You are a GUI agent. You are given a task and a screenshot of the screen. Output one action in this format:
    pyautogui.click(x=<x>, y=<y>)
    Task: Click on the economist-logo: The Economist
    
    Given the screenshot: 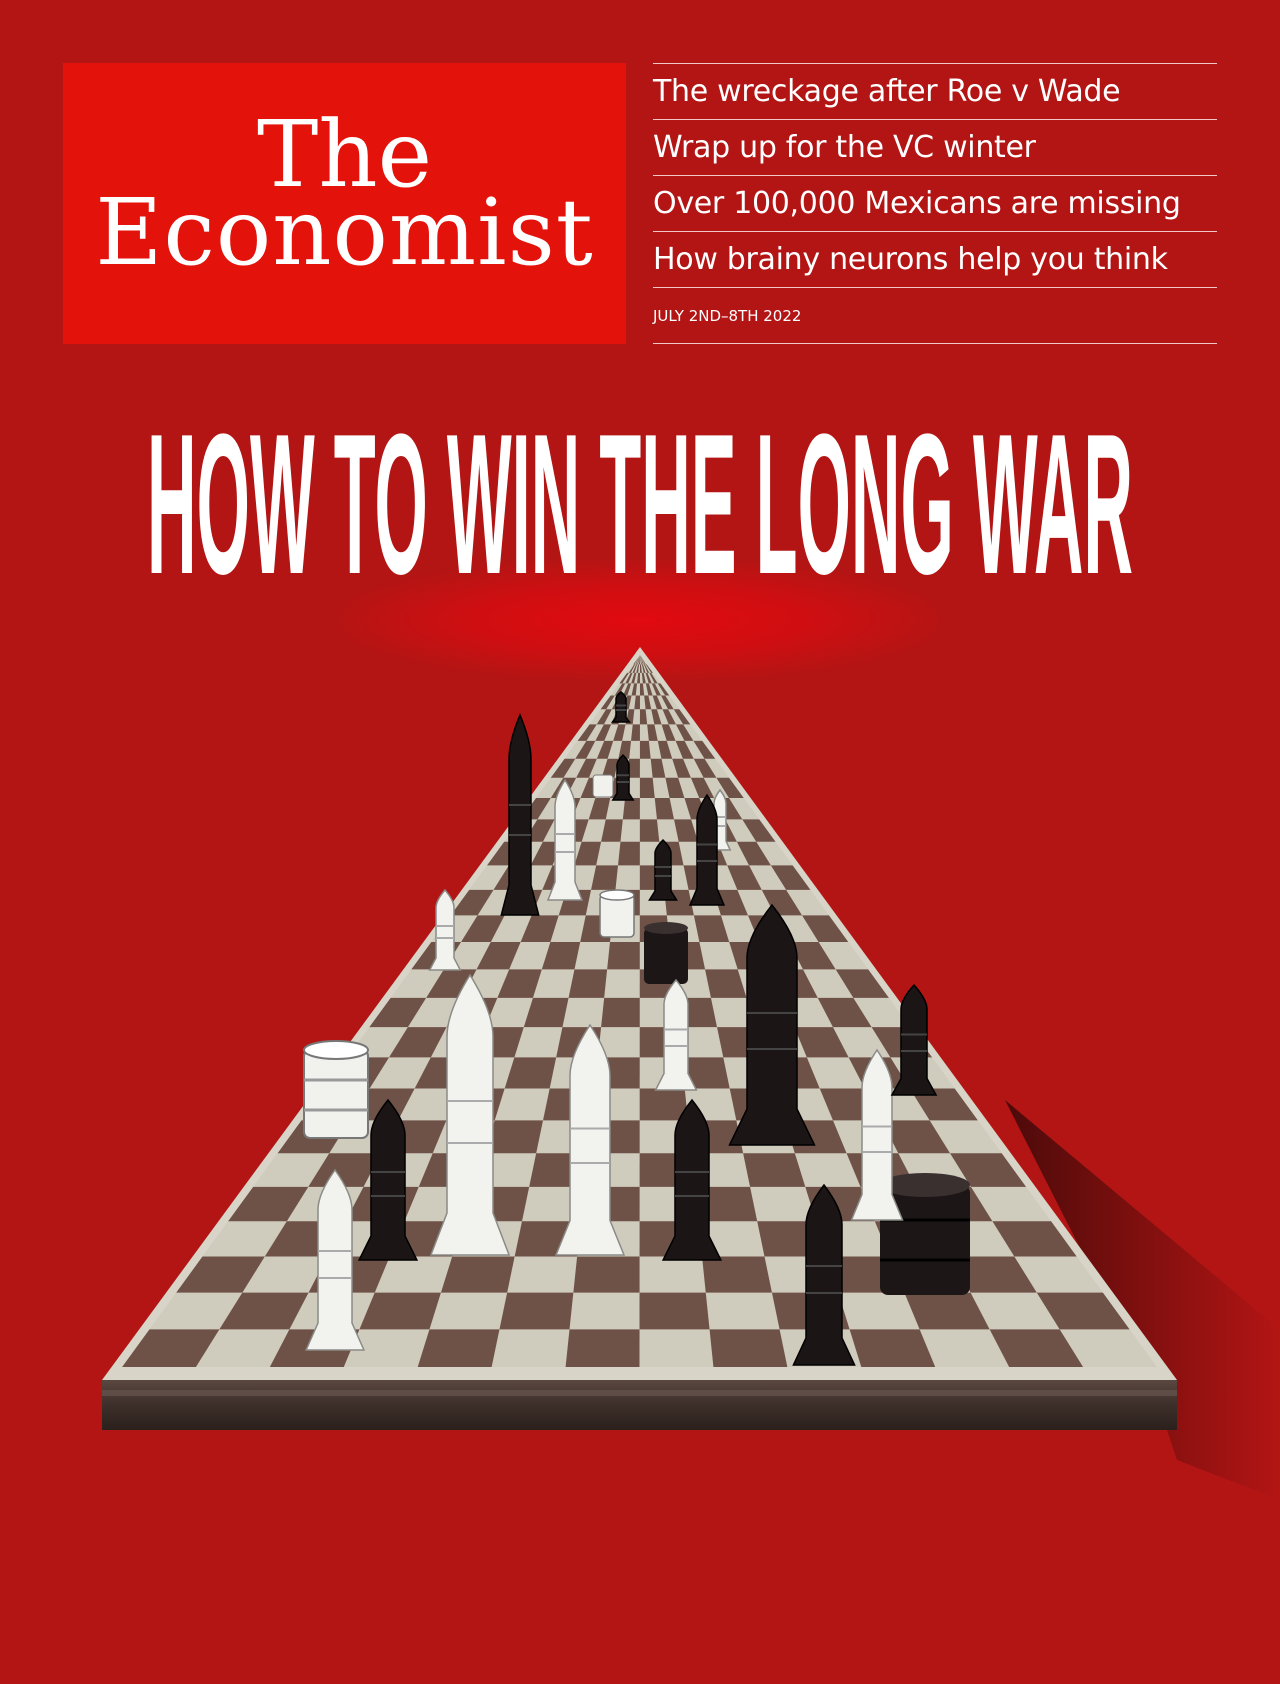 What is the action you would take?
    pyautogui.click(x=344, y=203)
    